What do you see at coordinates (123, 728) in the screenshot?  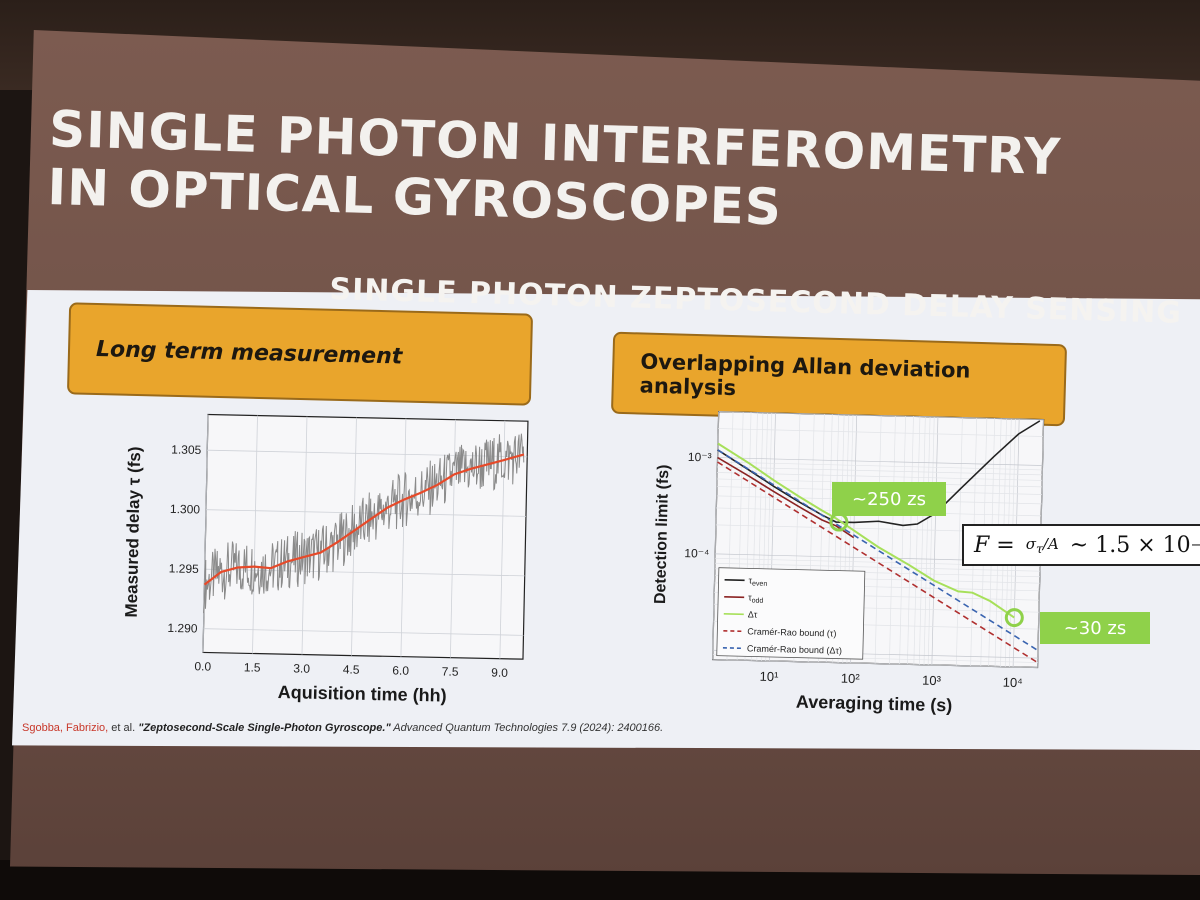 I see `citation-etal: et al.` at bounding box center [123, 728].